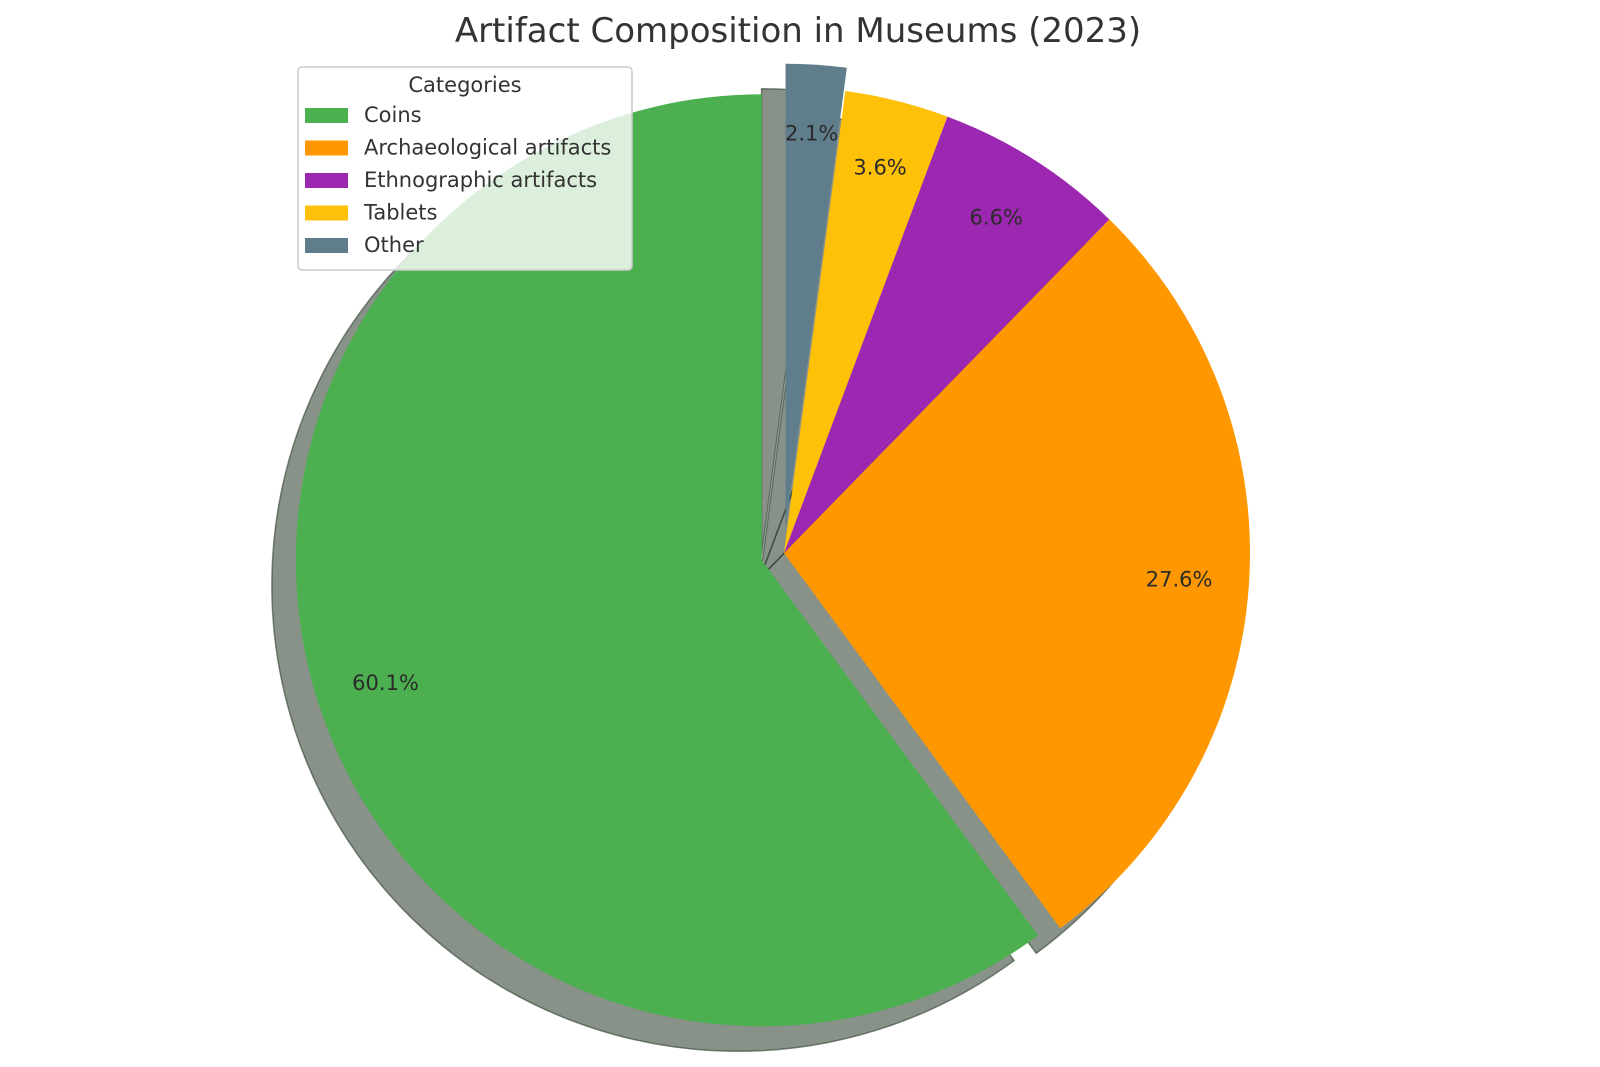 Image resolution: width=1600 pixels, height=1067 pixels. Describe the element at coordinates (326, 245) in the screenshot. I see `legend-swatch-other` at that location.